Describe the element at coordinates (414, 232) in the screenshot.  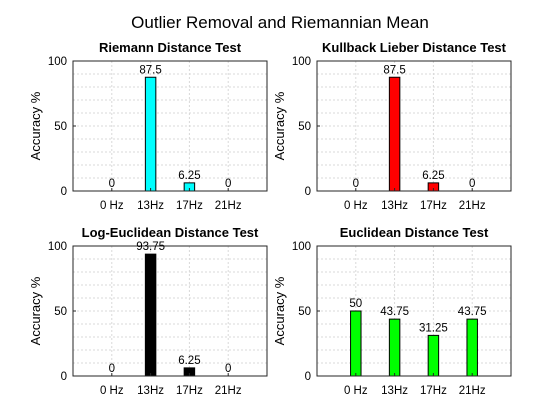
I see `subplot-title: Euclidean Distance Test` at that location.